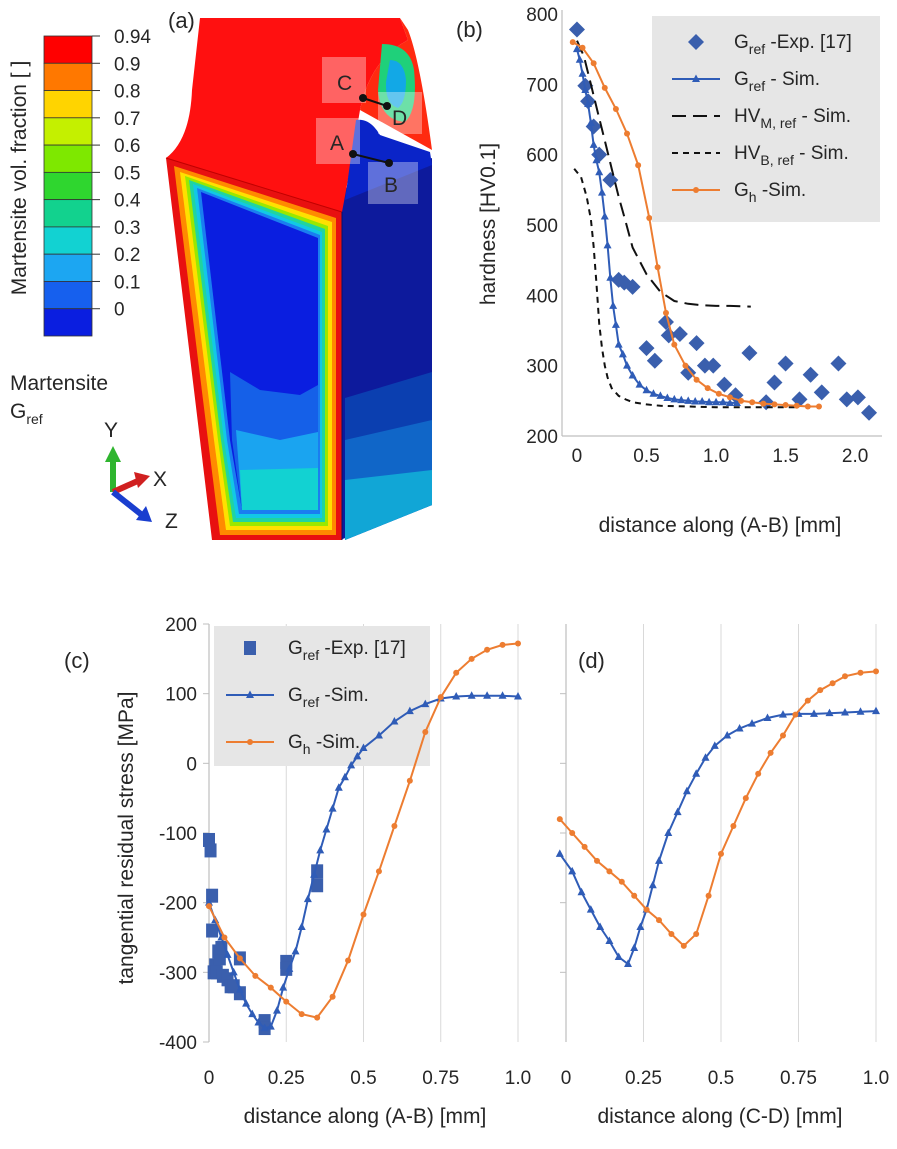 This screenshot has height=1149, width=897. I want to click on panel-a-label: (a), so click(181, 20).